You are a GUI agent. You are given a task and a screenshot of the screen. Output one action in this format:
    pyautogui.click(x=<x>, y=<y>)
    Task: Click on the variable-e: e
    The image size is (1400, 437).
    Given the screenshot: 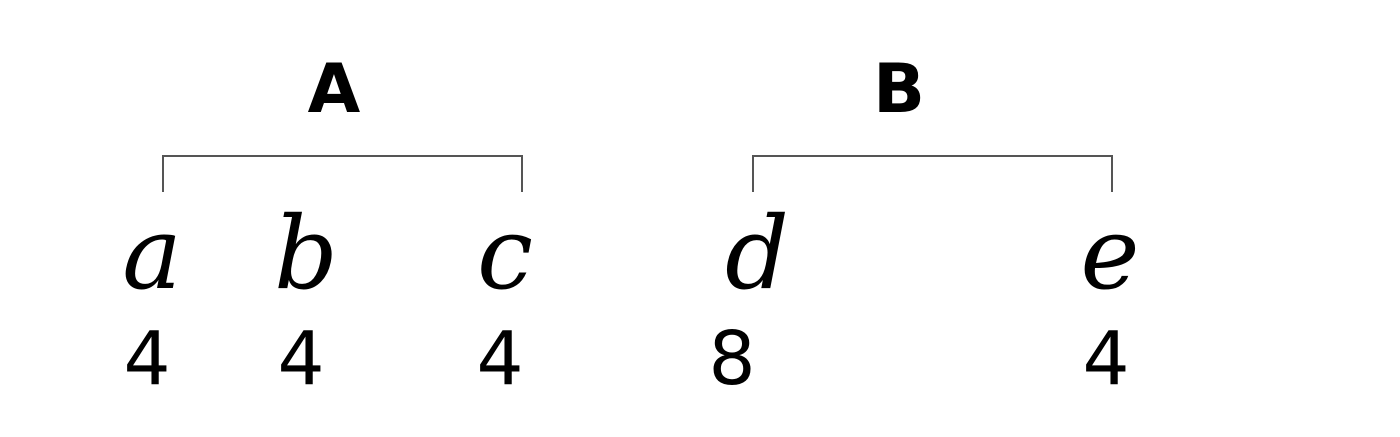 What is the action you would take?
    pyautogui.click(x=1109, y=253)
    